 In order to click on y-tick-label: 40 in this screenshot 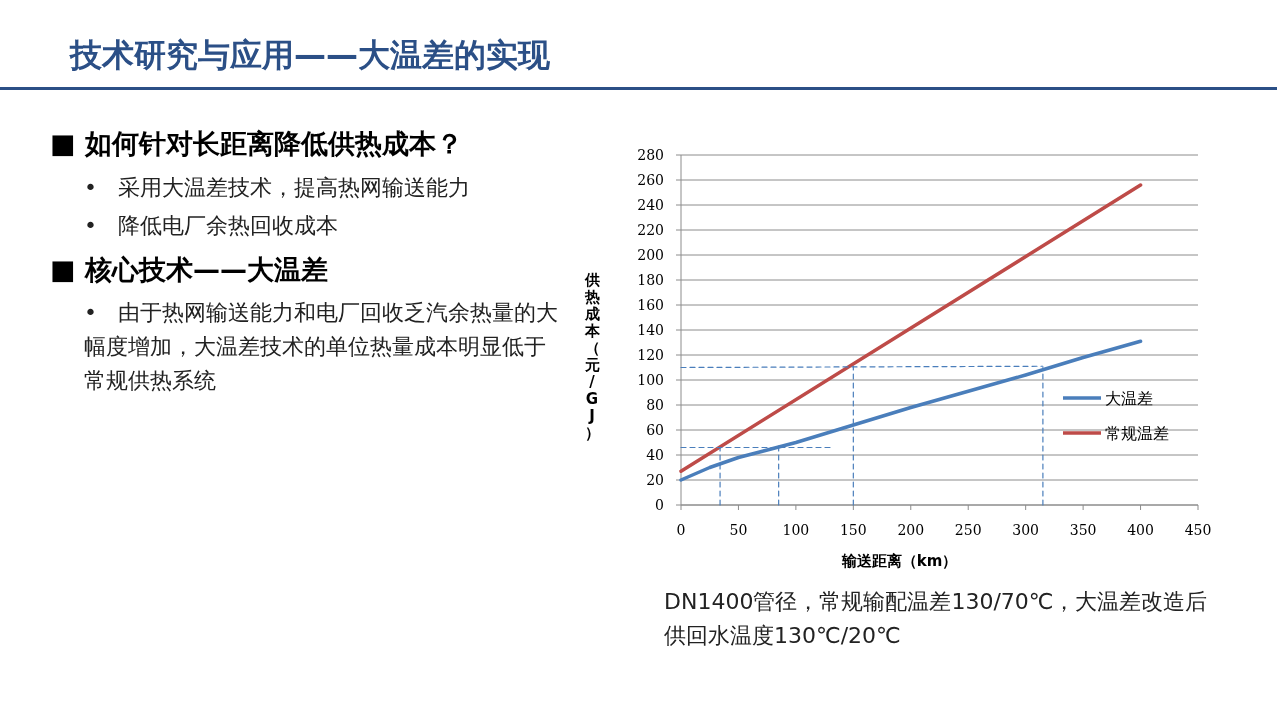, I will do `click(655, 455)`.